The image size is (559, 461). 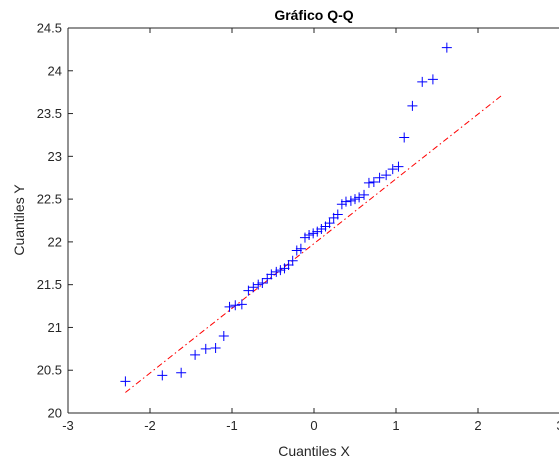 I want to click on y-tick-label: 22.5, so click(x=49, y=199).